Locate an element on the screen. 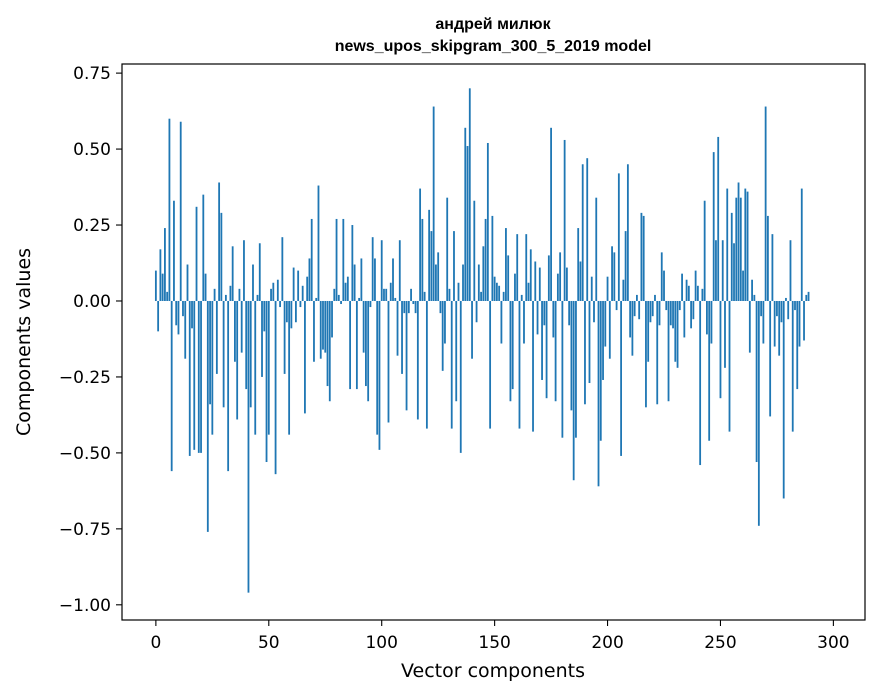 Image resolution: width=880 pixels, height=696 pixels. x-tick-label: 150 is located at coordinates (494, 643).